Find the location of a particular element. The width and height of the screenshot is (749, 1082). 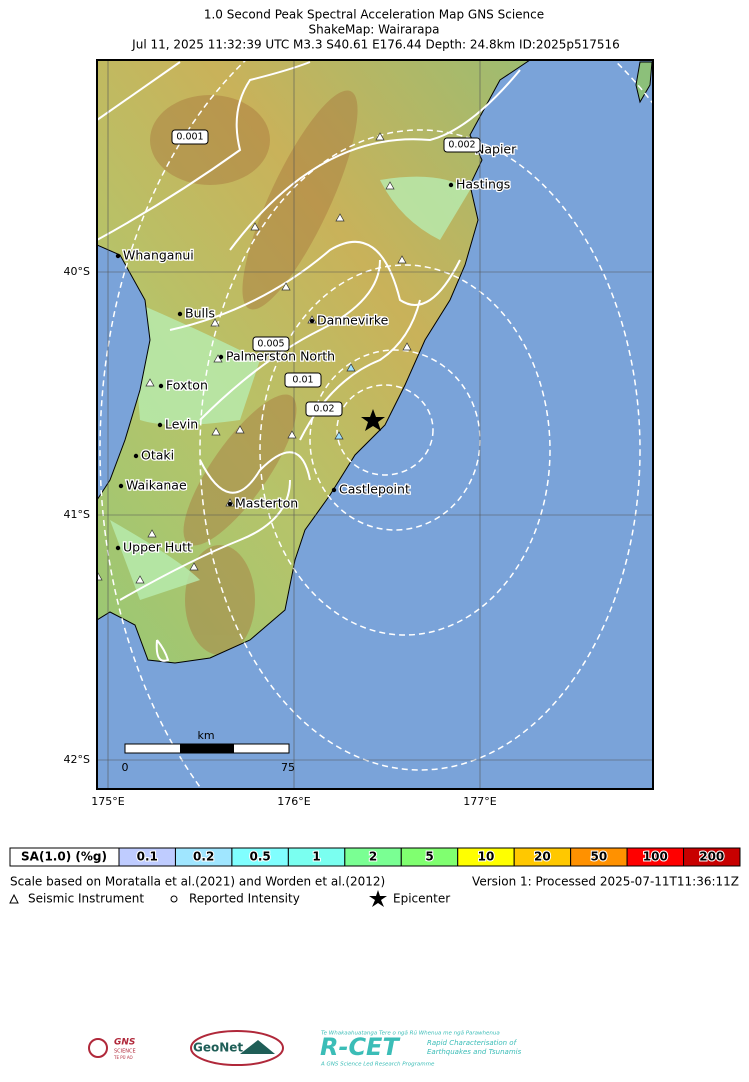

rcet-desc: Rapid Characterisation of is located at coordinates (472, 1043).